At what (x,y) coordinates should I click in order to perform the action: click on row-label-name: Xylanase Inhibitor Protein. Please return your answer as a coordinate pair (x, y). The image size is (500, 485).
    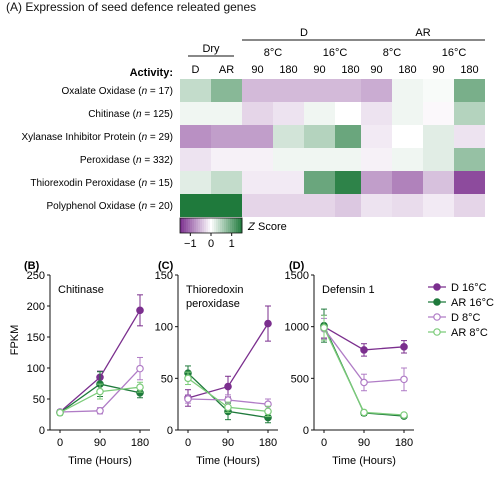
    Looking at the image, I should click on (78, 137).